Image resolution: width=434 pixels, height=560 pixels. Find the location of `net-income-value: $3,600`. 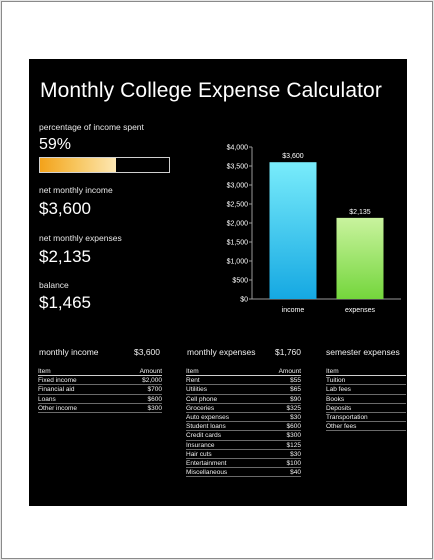

net-income-value: $3,600 is located at coordinates (65, 208).